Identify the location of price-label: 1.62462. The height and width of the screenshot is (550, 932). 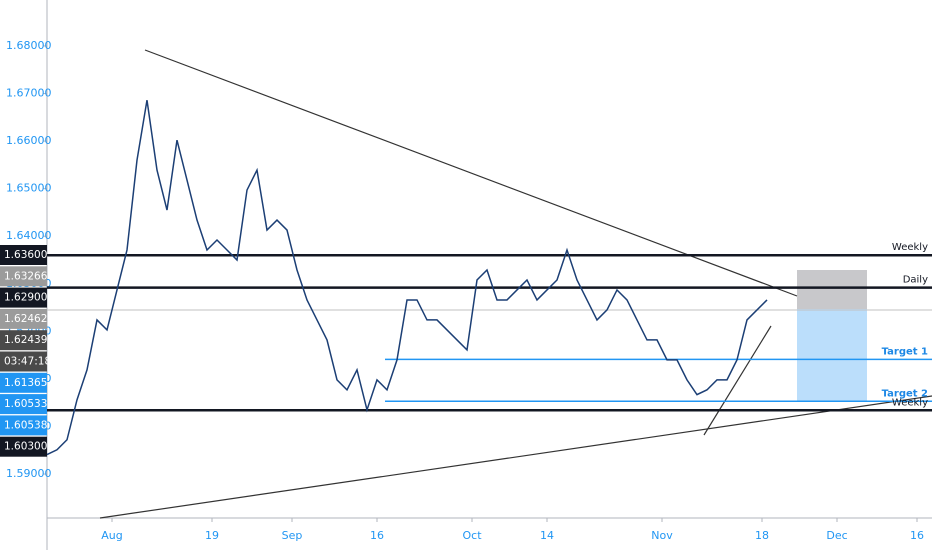
(25, 319).